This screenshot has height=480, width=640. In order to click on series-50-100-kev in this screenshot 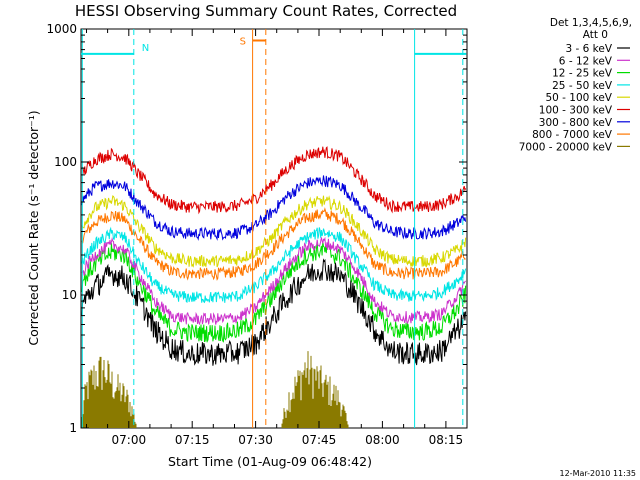, I will do `click(274, 231)`.